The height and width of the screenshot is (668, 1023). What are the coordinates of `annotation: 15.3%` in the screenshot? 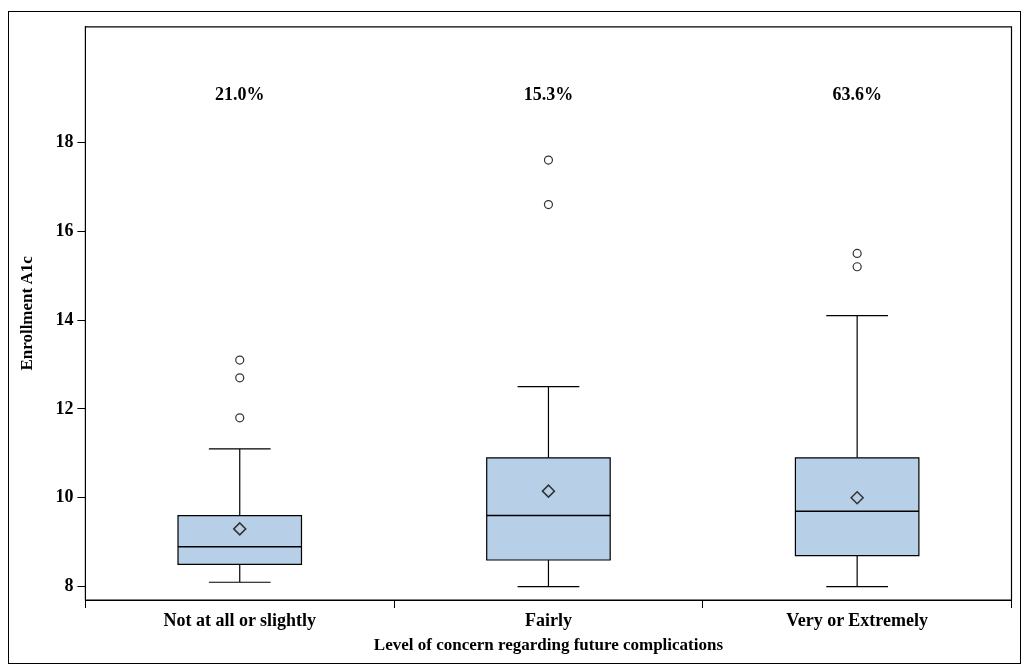 It's located at (548, 94).